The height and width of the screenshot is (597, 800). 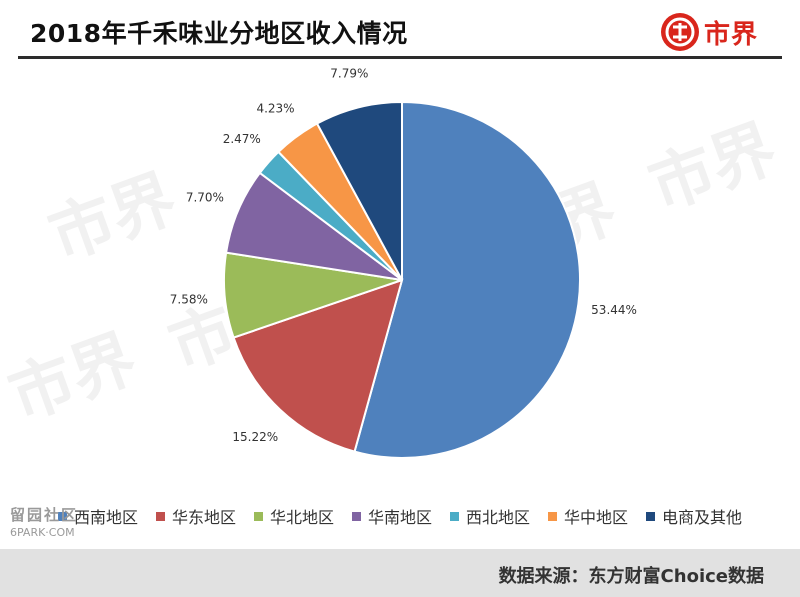 What do you see at coordinates (614, 310) in the screenshot?
I see `slice-data-label: 53.44%` at bounding box center [614, 310].